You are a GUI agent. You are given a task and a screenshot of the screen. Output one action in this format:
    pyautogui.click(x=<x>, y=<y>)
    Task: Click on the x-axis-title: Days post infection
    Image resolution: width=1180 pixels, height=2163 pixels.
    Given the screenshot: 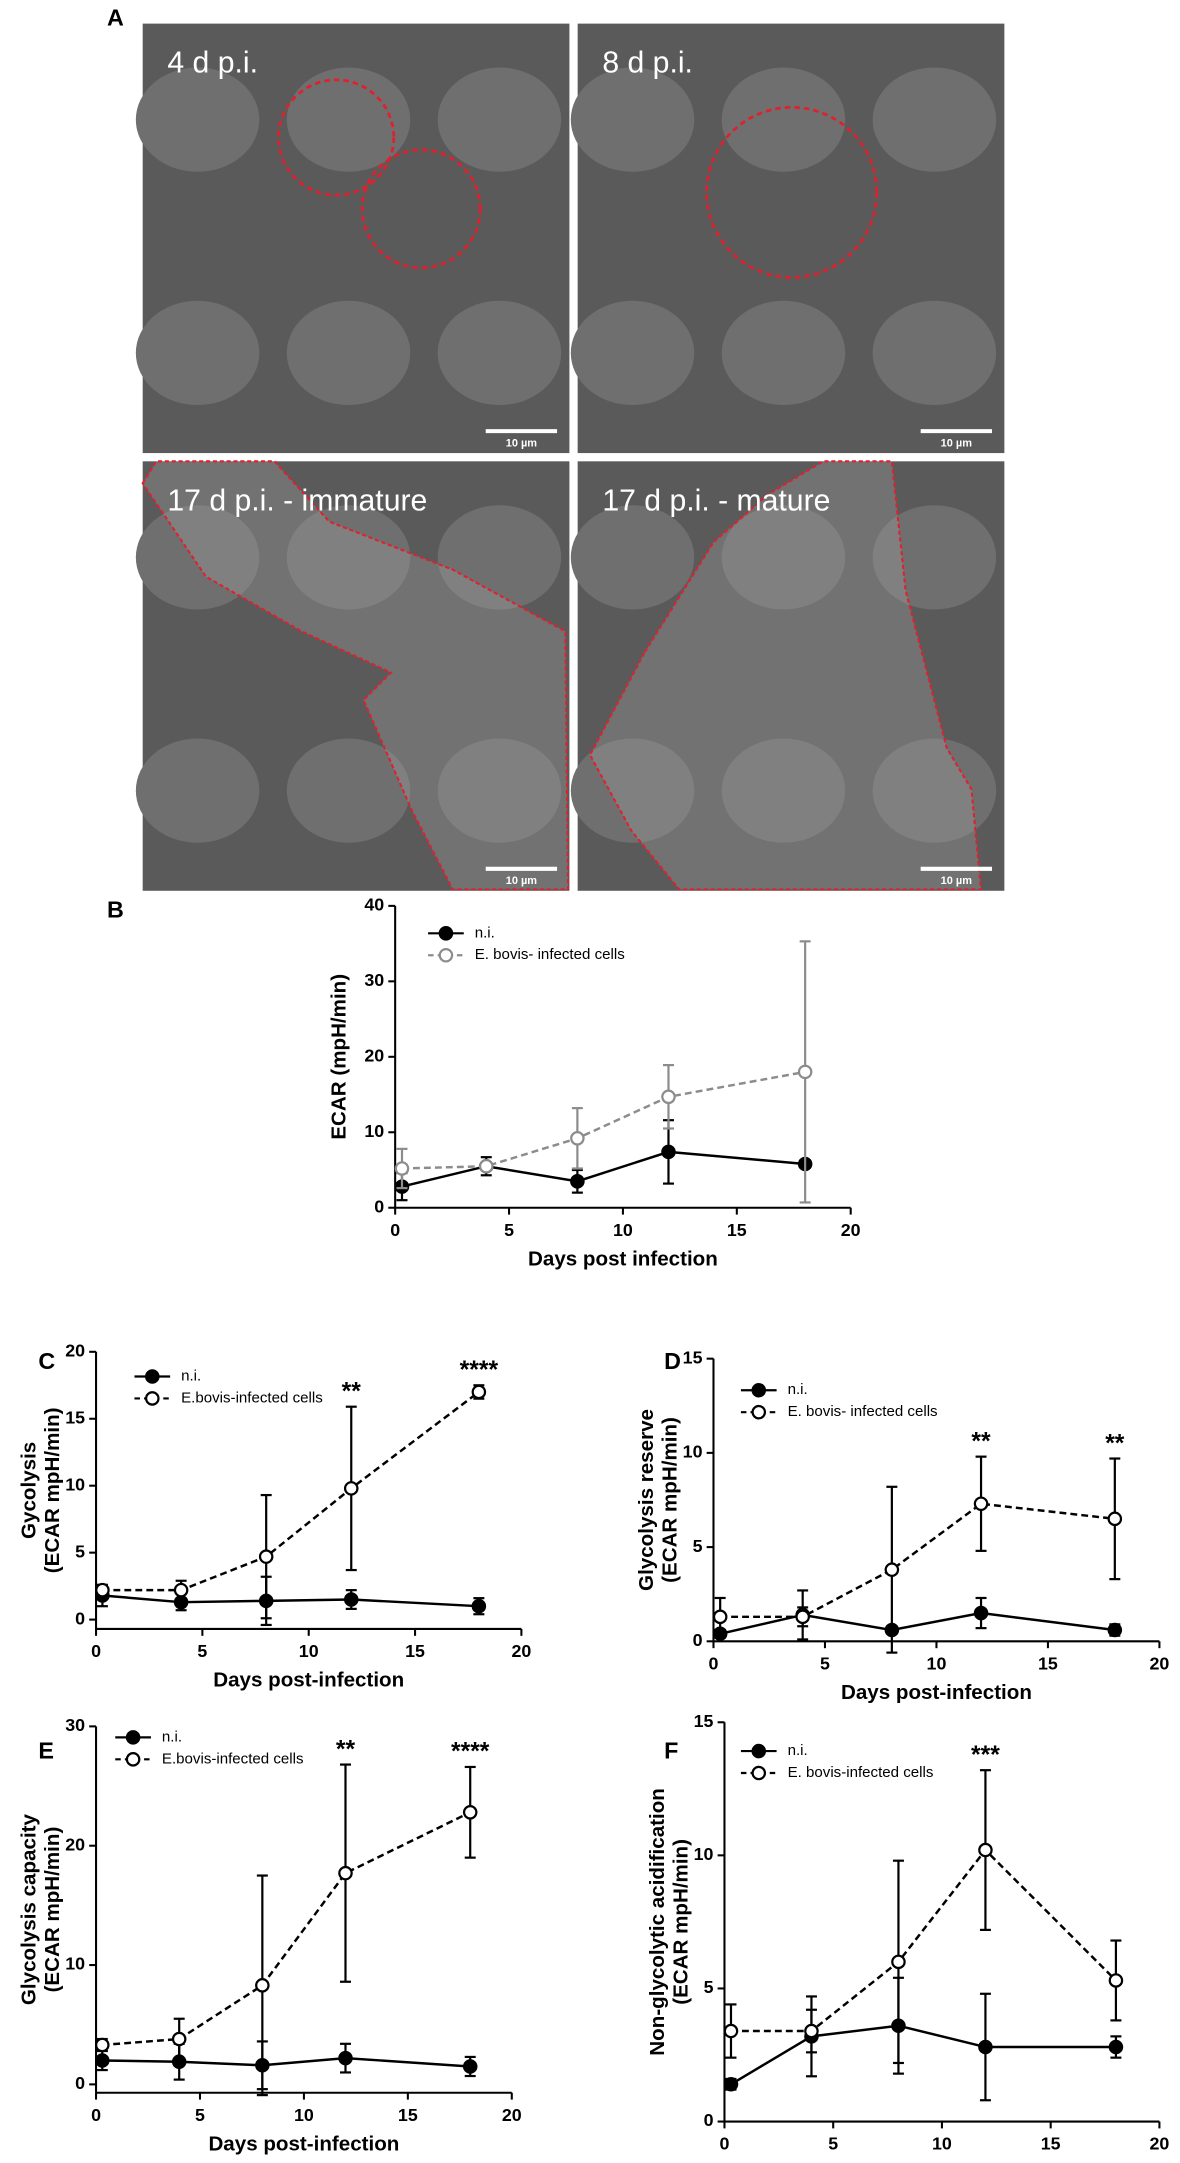 What is the action you would take?
    pyautogui.click(x=623, y=1258)
    